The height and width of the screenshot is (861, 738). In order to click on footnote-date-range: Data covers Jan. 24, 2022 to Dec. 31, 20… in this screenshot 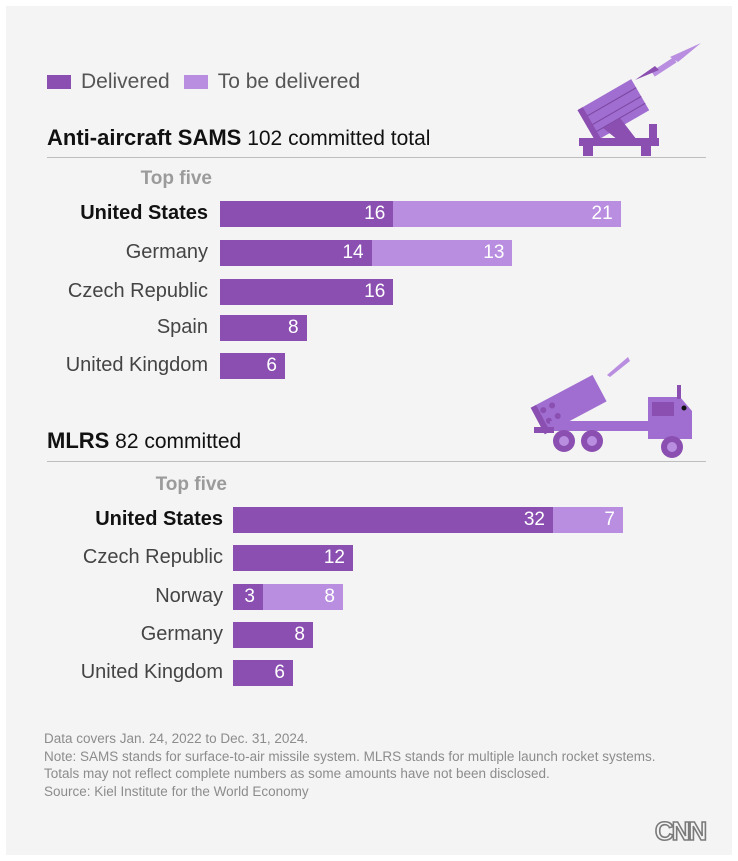, I will do `click(176, 738)`.